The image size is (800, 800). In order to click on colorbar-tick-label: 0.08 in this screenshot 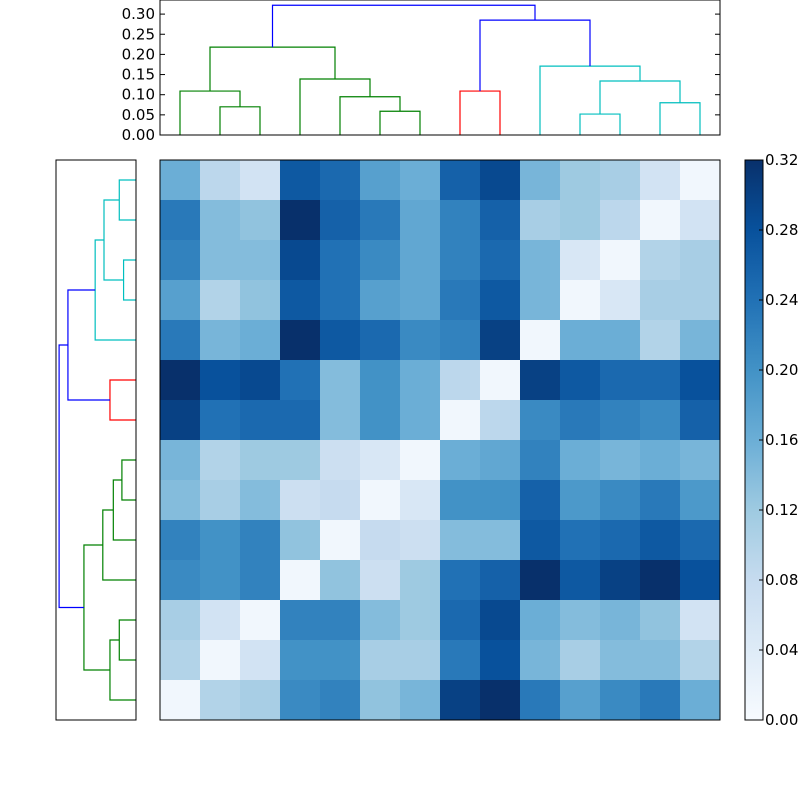, I will do `click(781, 580)`.